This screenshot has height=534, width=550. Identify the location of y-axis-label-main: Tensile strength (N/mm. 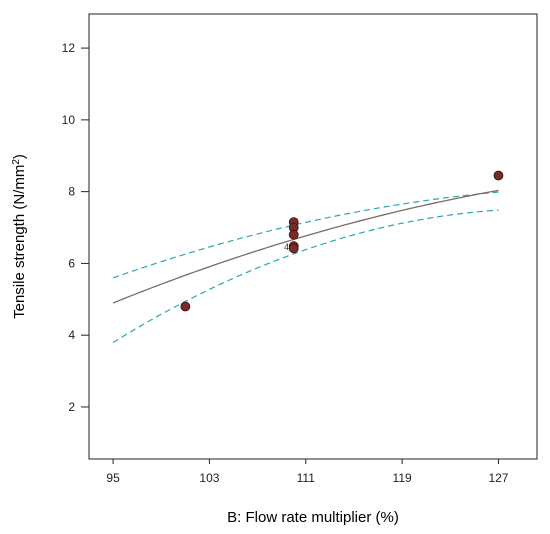
(19, 242).